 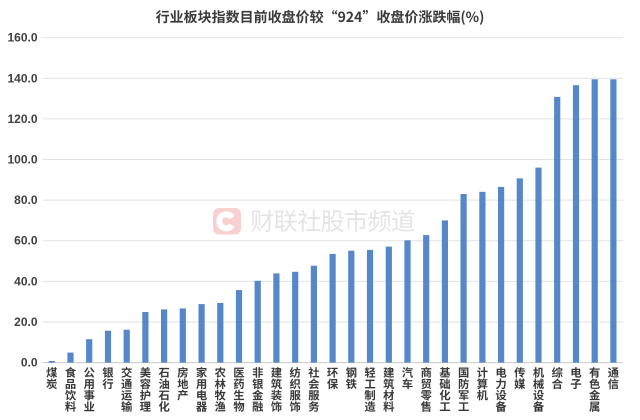 I want to click on svg-text: 140.0, so click(x=22, y=78).